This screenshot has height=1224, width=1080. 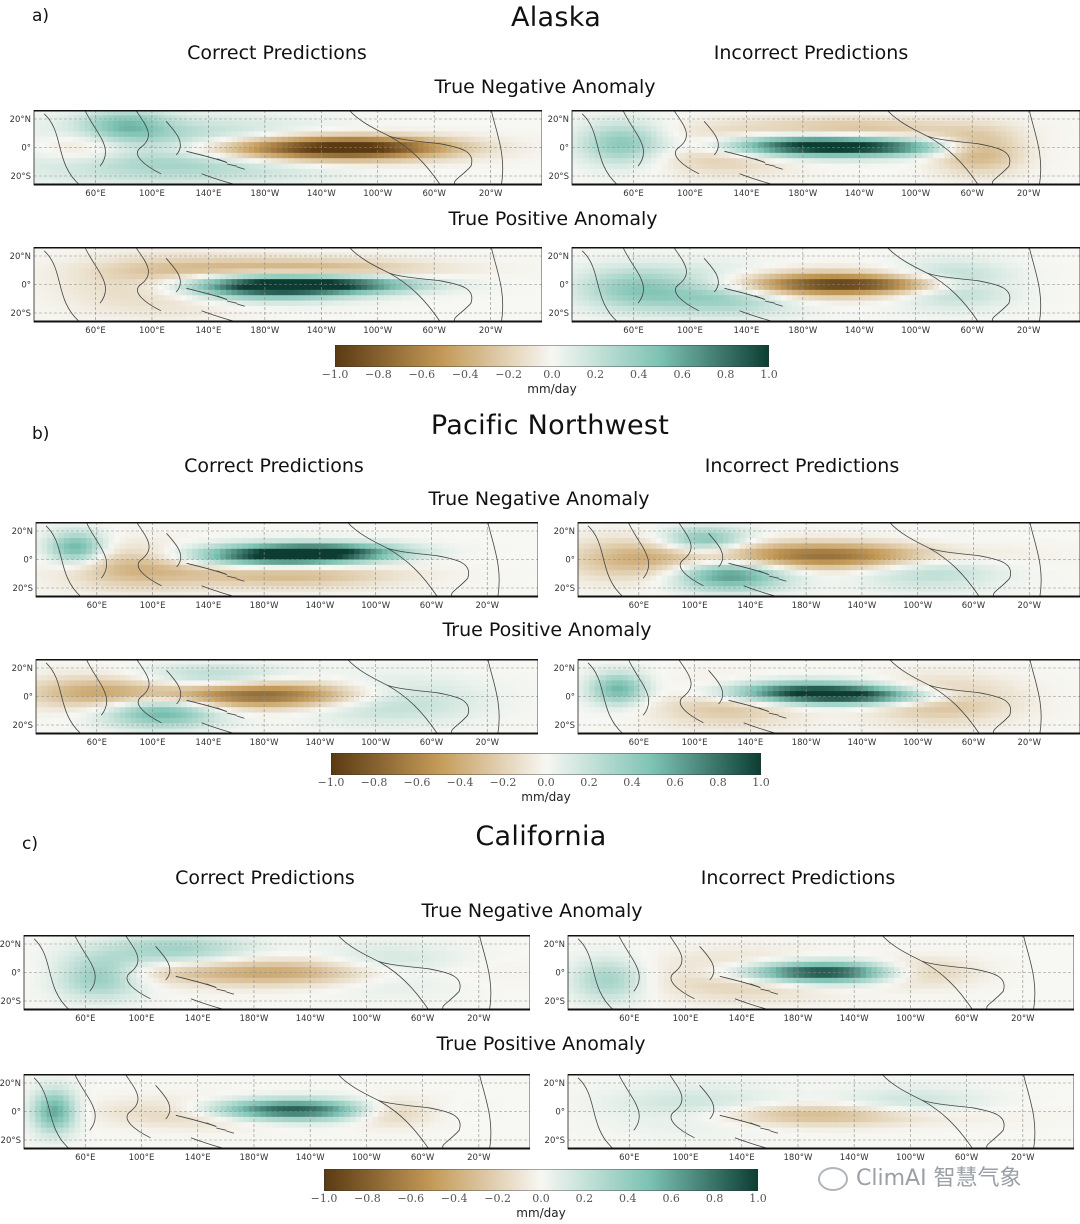 I want to click on colorbar-unit-label: mm/day, so click(x=546, y=797).